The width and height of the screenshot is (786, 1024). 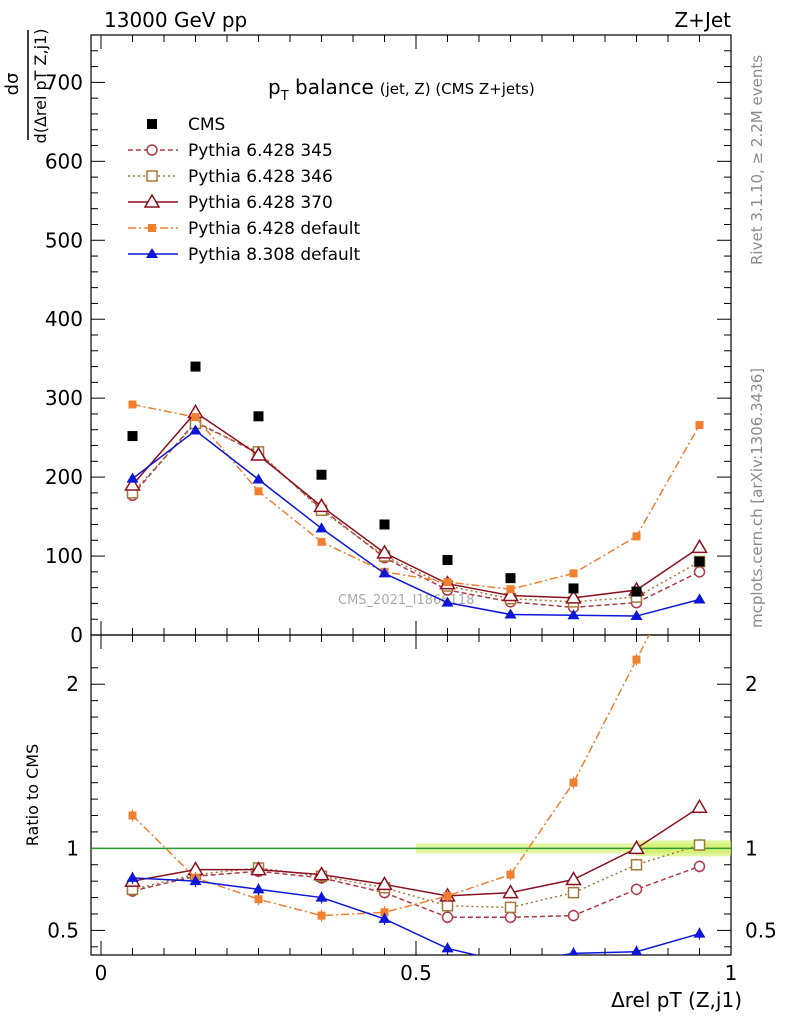 What do you see at coordinates (175, 20) in the screenshot?
I see `energy-label: 13000 GeV pp` at bounding box center [175, 20].